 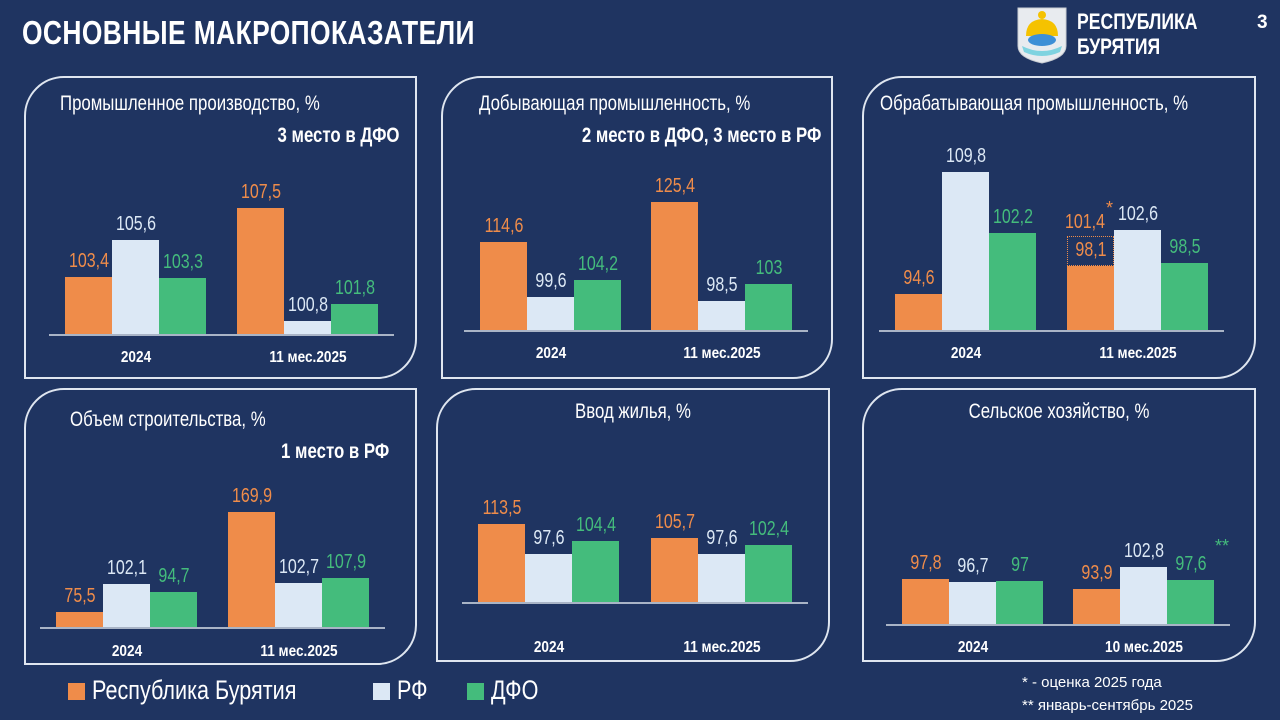 I want to click on footnote-estimate: * - оценка 2025 года, so click(x=1092, y=682).